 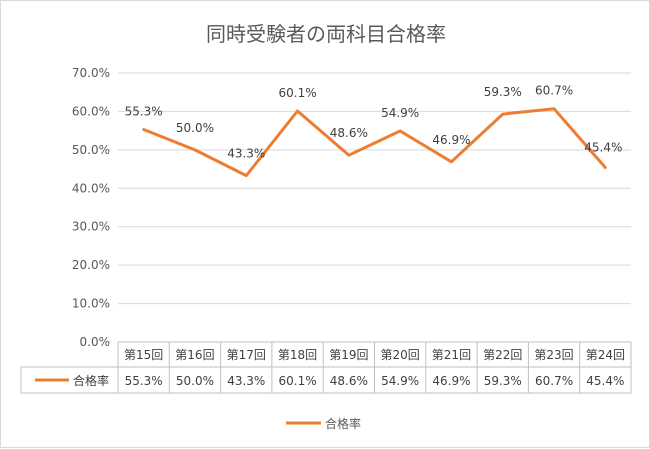 I want to click on x-tick-label: 第21回, so click(x=451, y=355).